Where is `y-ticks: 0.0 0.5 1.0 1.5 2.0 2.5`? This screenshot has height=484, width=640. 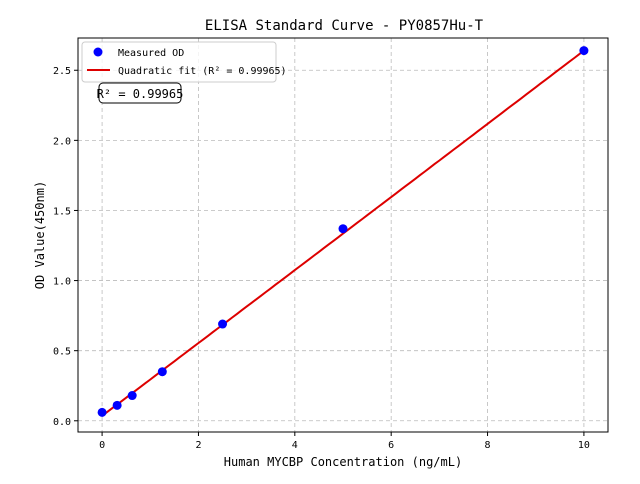
y-ticks: 0.0 0.5 1.0 1.5 2.0 2.5 is located at coordinates (65, 247).